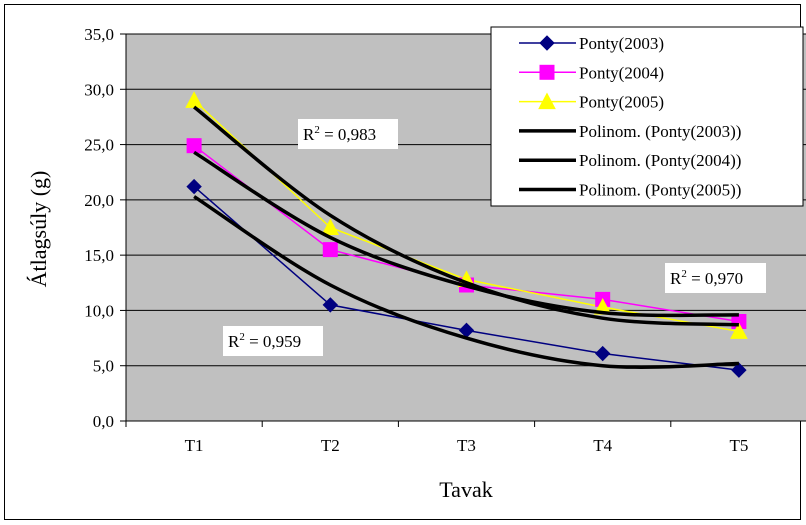 The width and height of the screenshot is (806, 525). I want to click on x-axis-title: Tavak, so click(465, 489).